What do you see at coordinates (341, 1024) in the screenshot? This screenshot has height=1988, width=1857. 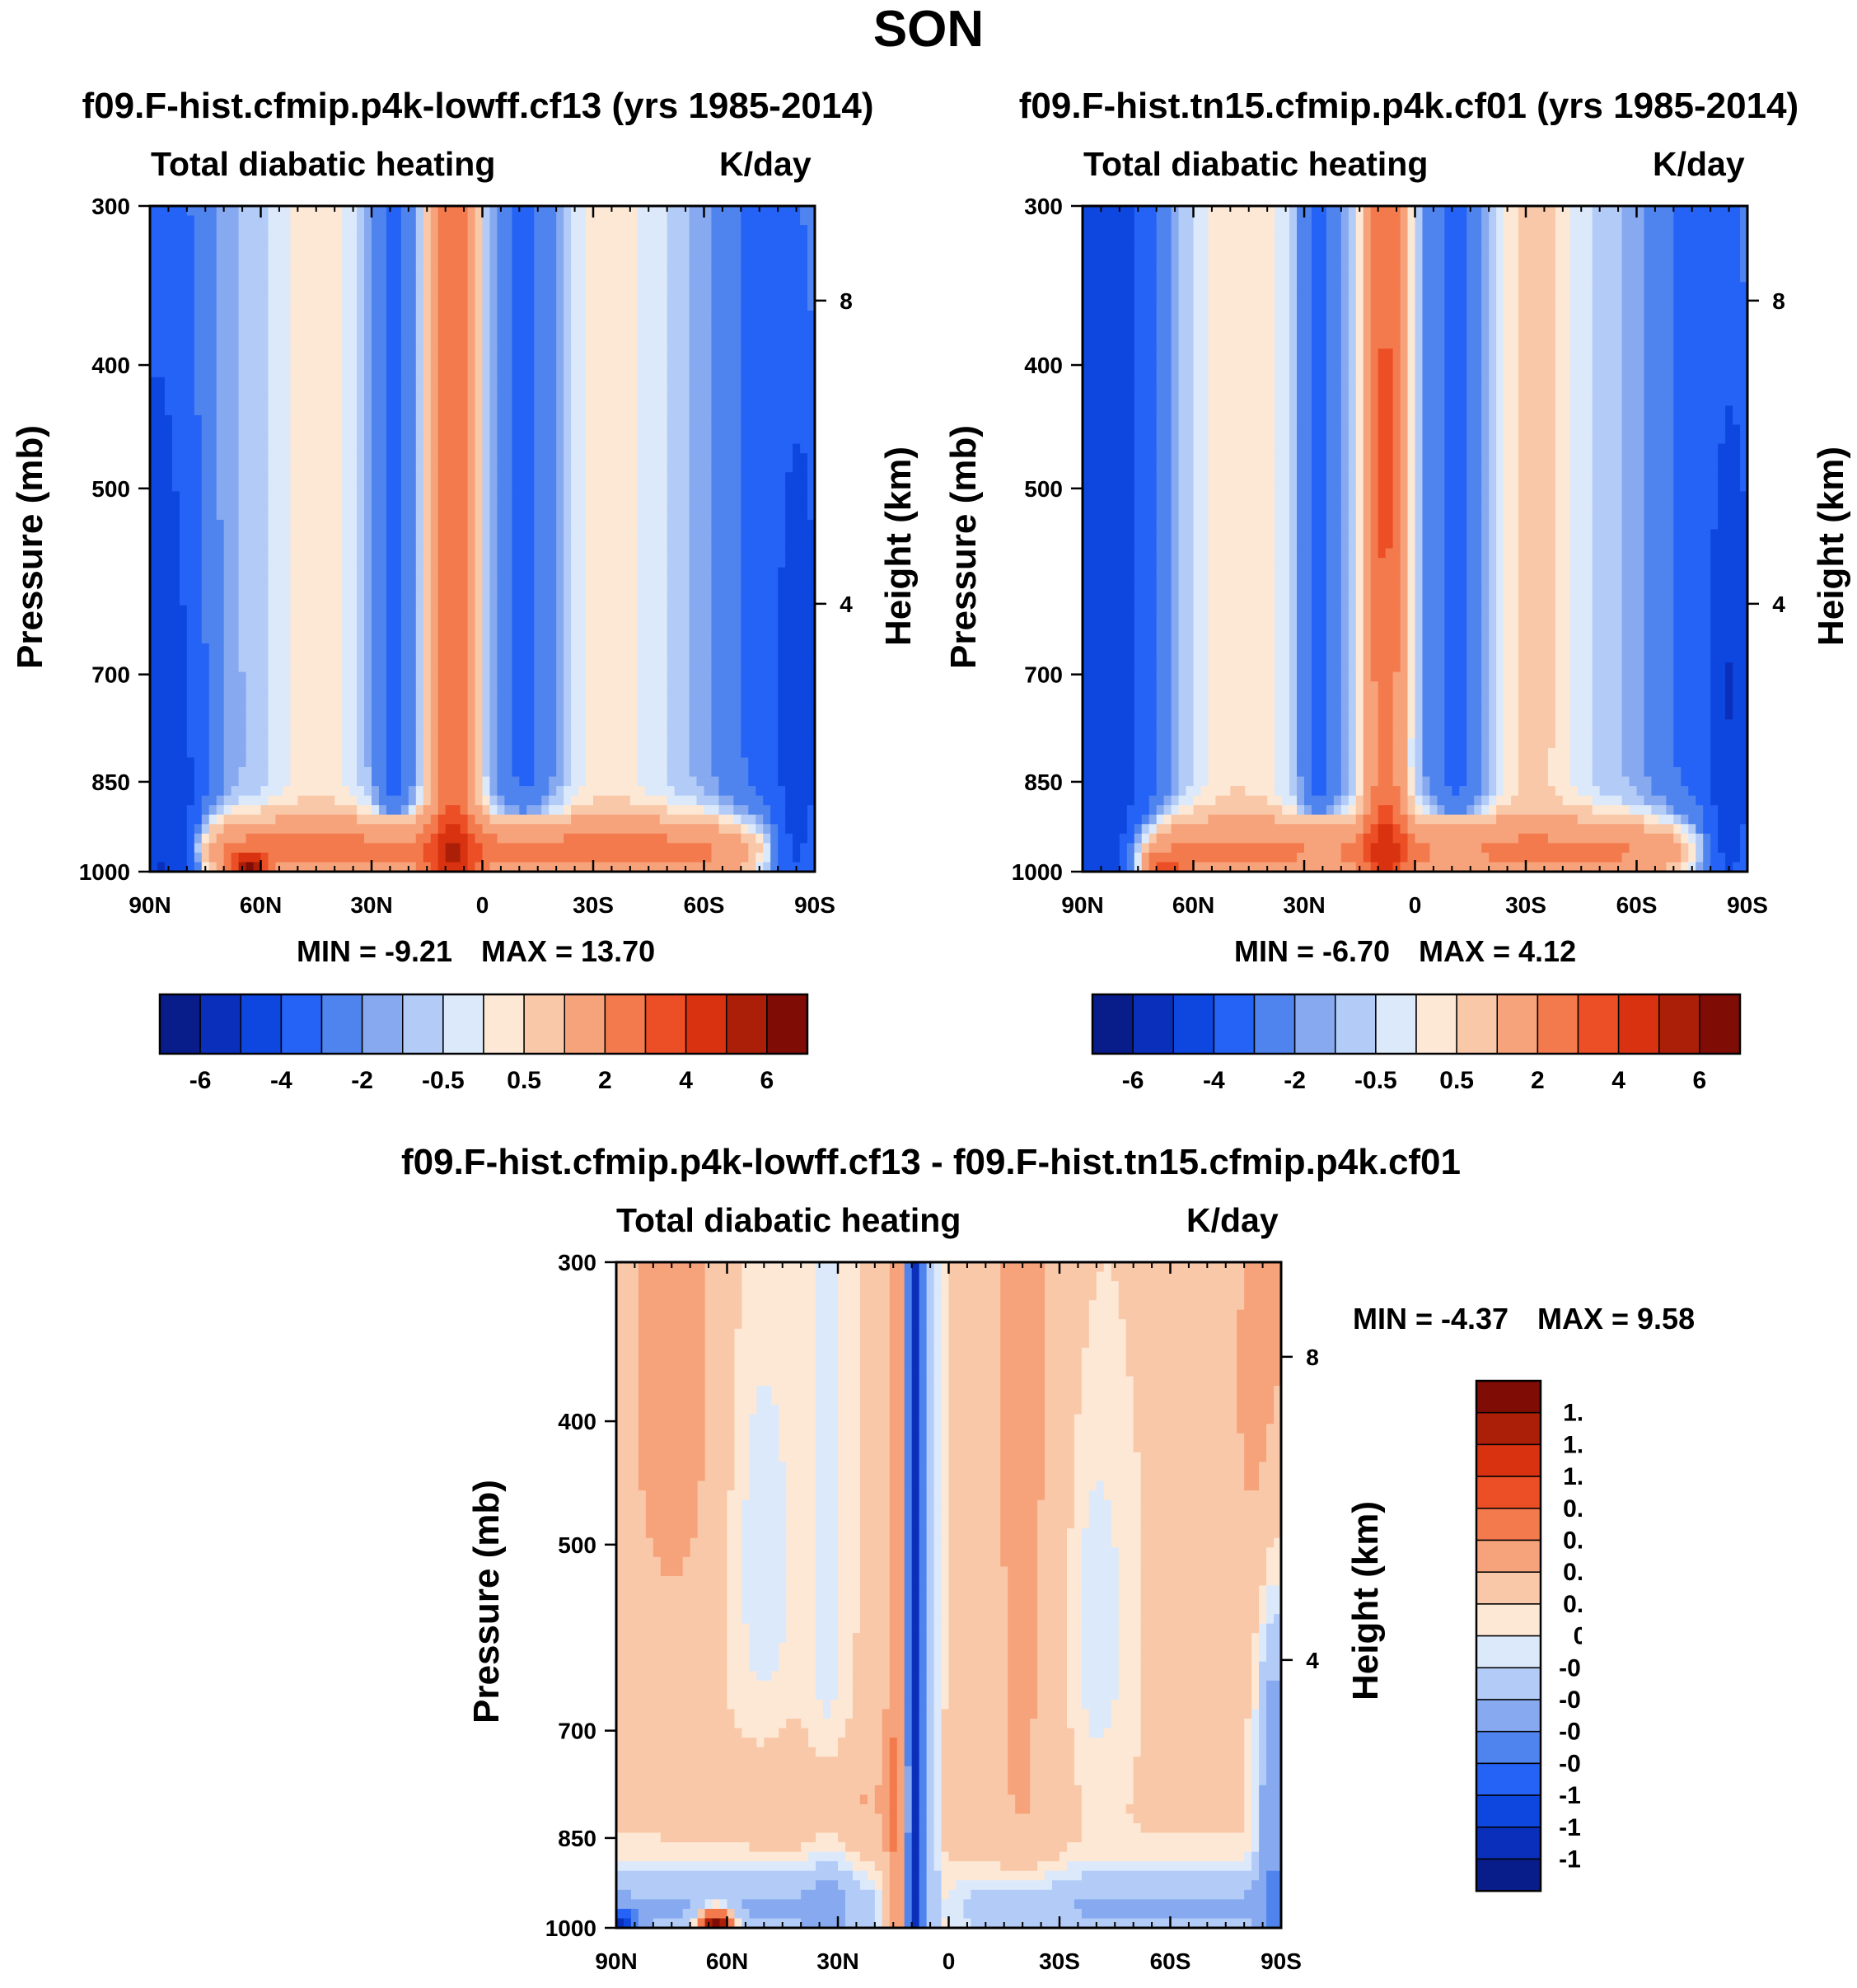 I see `colorbar-box` at bounding box center [341, 1024].